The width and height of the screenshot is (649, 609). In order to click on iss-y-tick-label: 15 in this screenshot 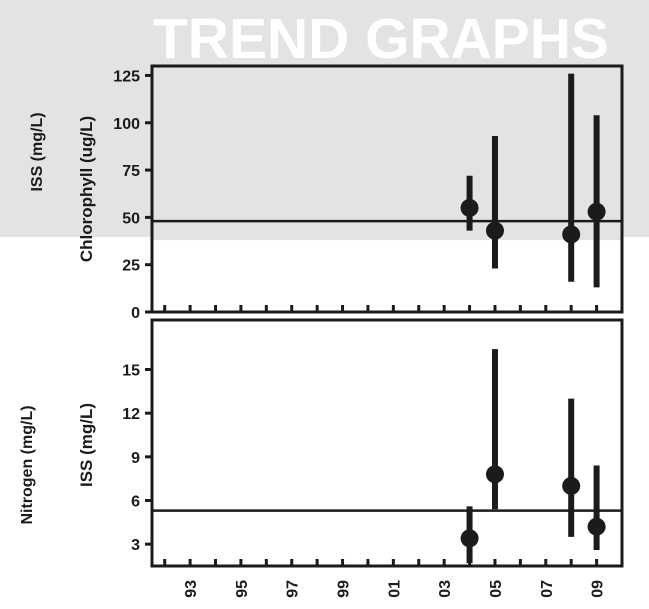, I will do `click(131, 370)`.